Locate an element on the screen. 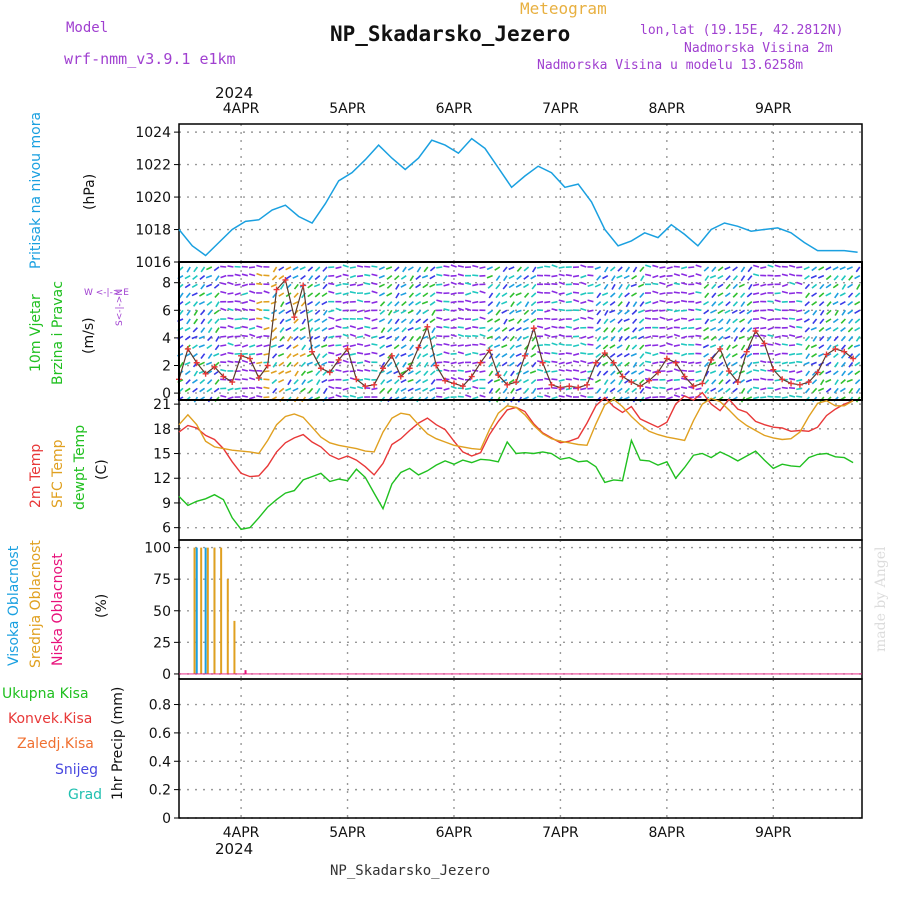 This screenshot has height=900, width=900. ytick-label-temperature-3: 15 is located at coordinates (162, 455).